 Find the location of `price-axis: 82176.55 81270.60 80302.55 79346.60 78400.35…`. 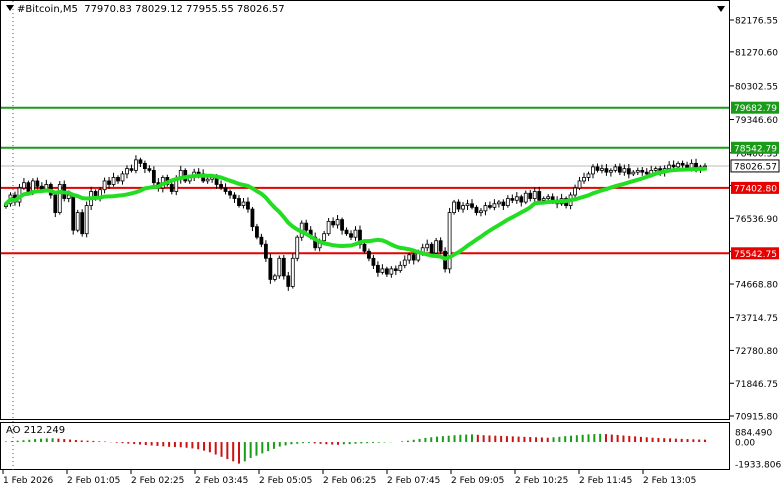

price-axis: 82176.55 81270.60 80302.55 79346.60 78400.35… is located at coordinates (755, 220).